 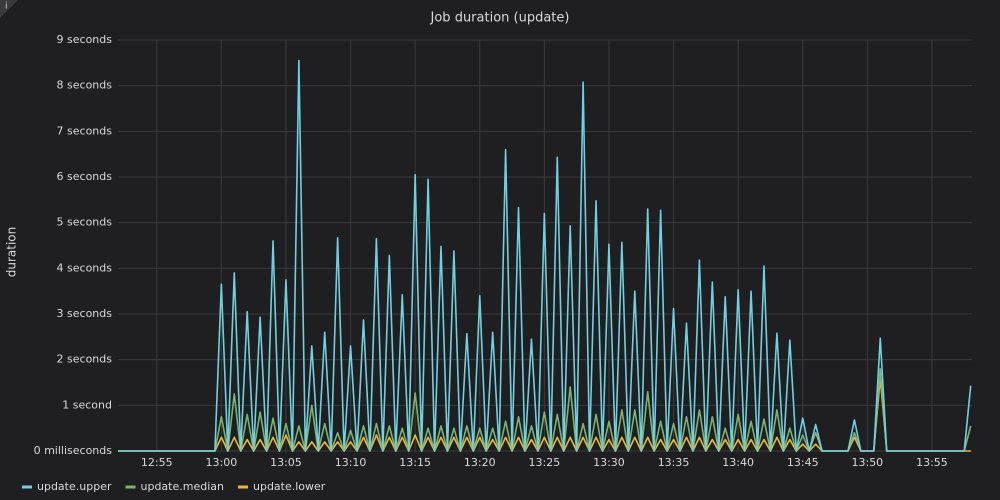 I want to click on y-tick-label: 2 seconds, so click(x=85, y=359).